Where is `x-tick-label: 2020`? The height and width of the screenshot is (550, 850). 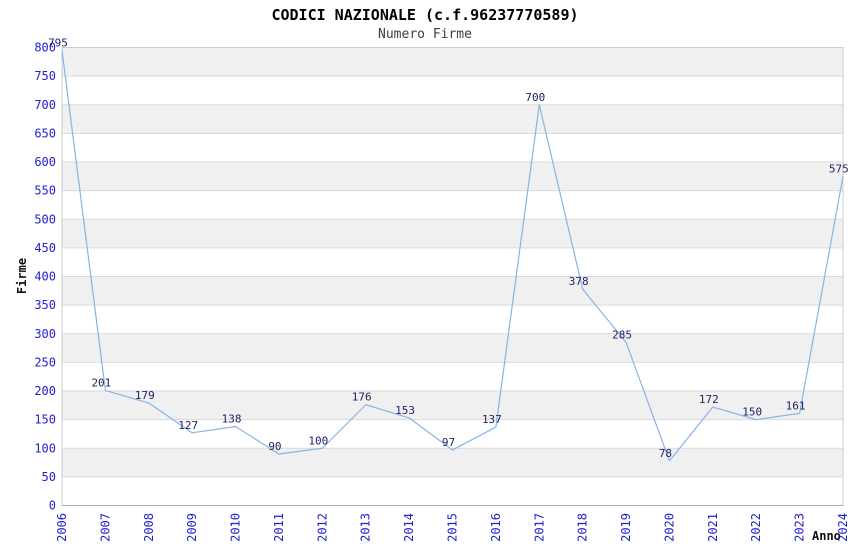 x-tick-label: 2020 is located at coordinates (669, 527).